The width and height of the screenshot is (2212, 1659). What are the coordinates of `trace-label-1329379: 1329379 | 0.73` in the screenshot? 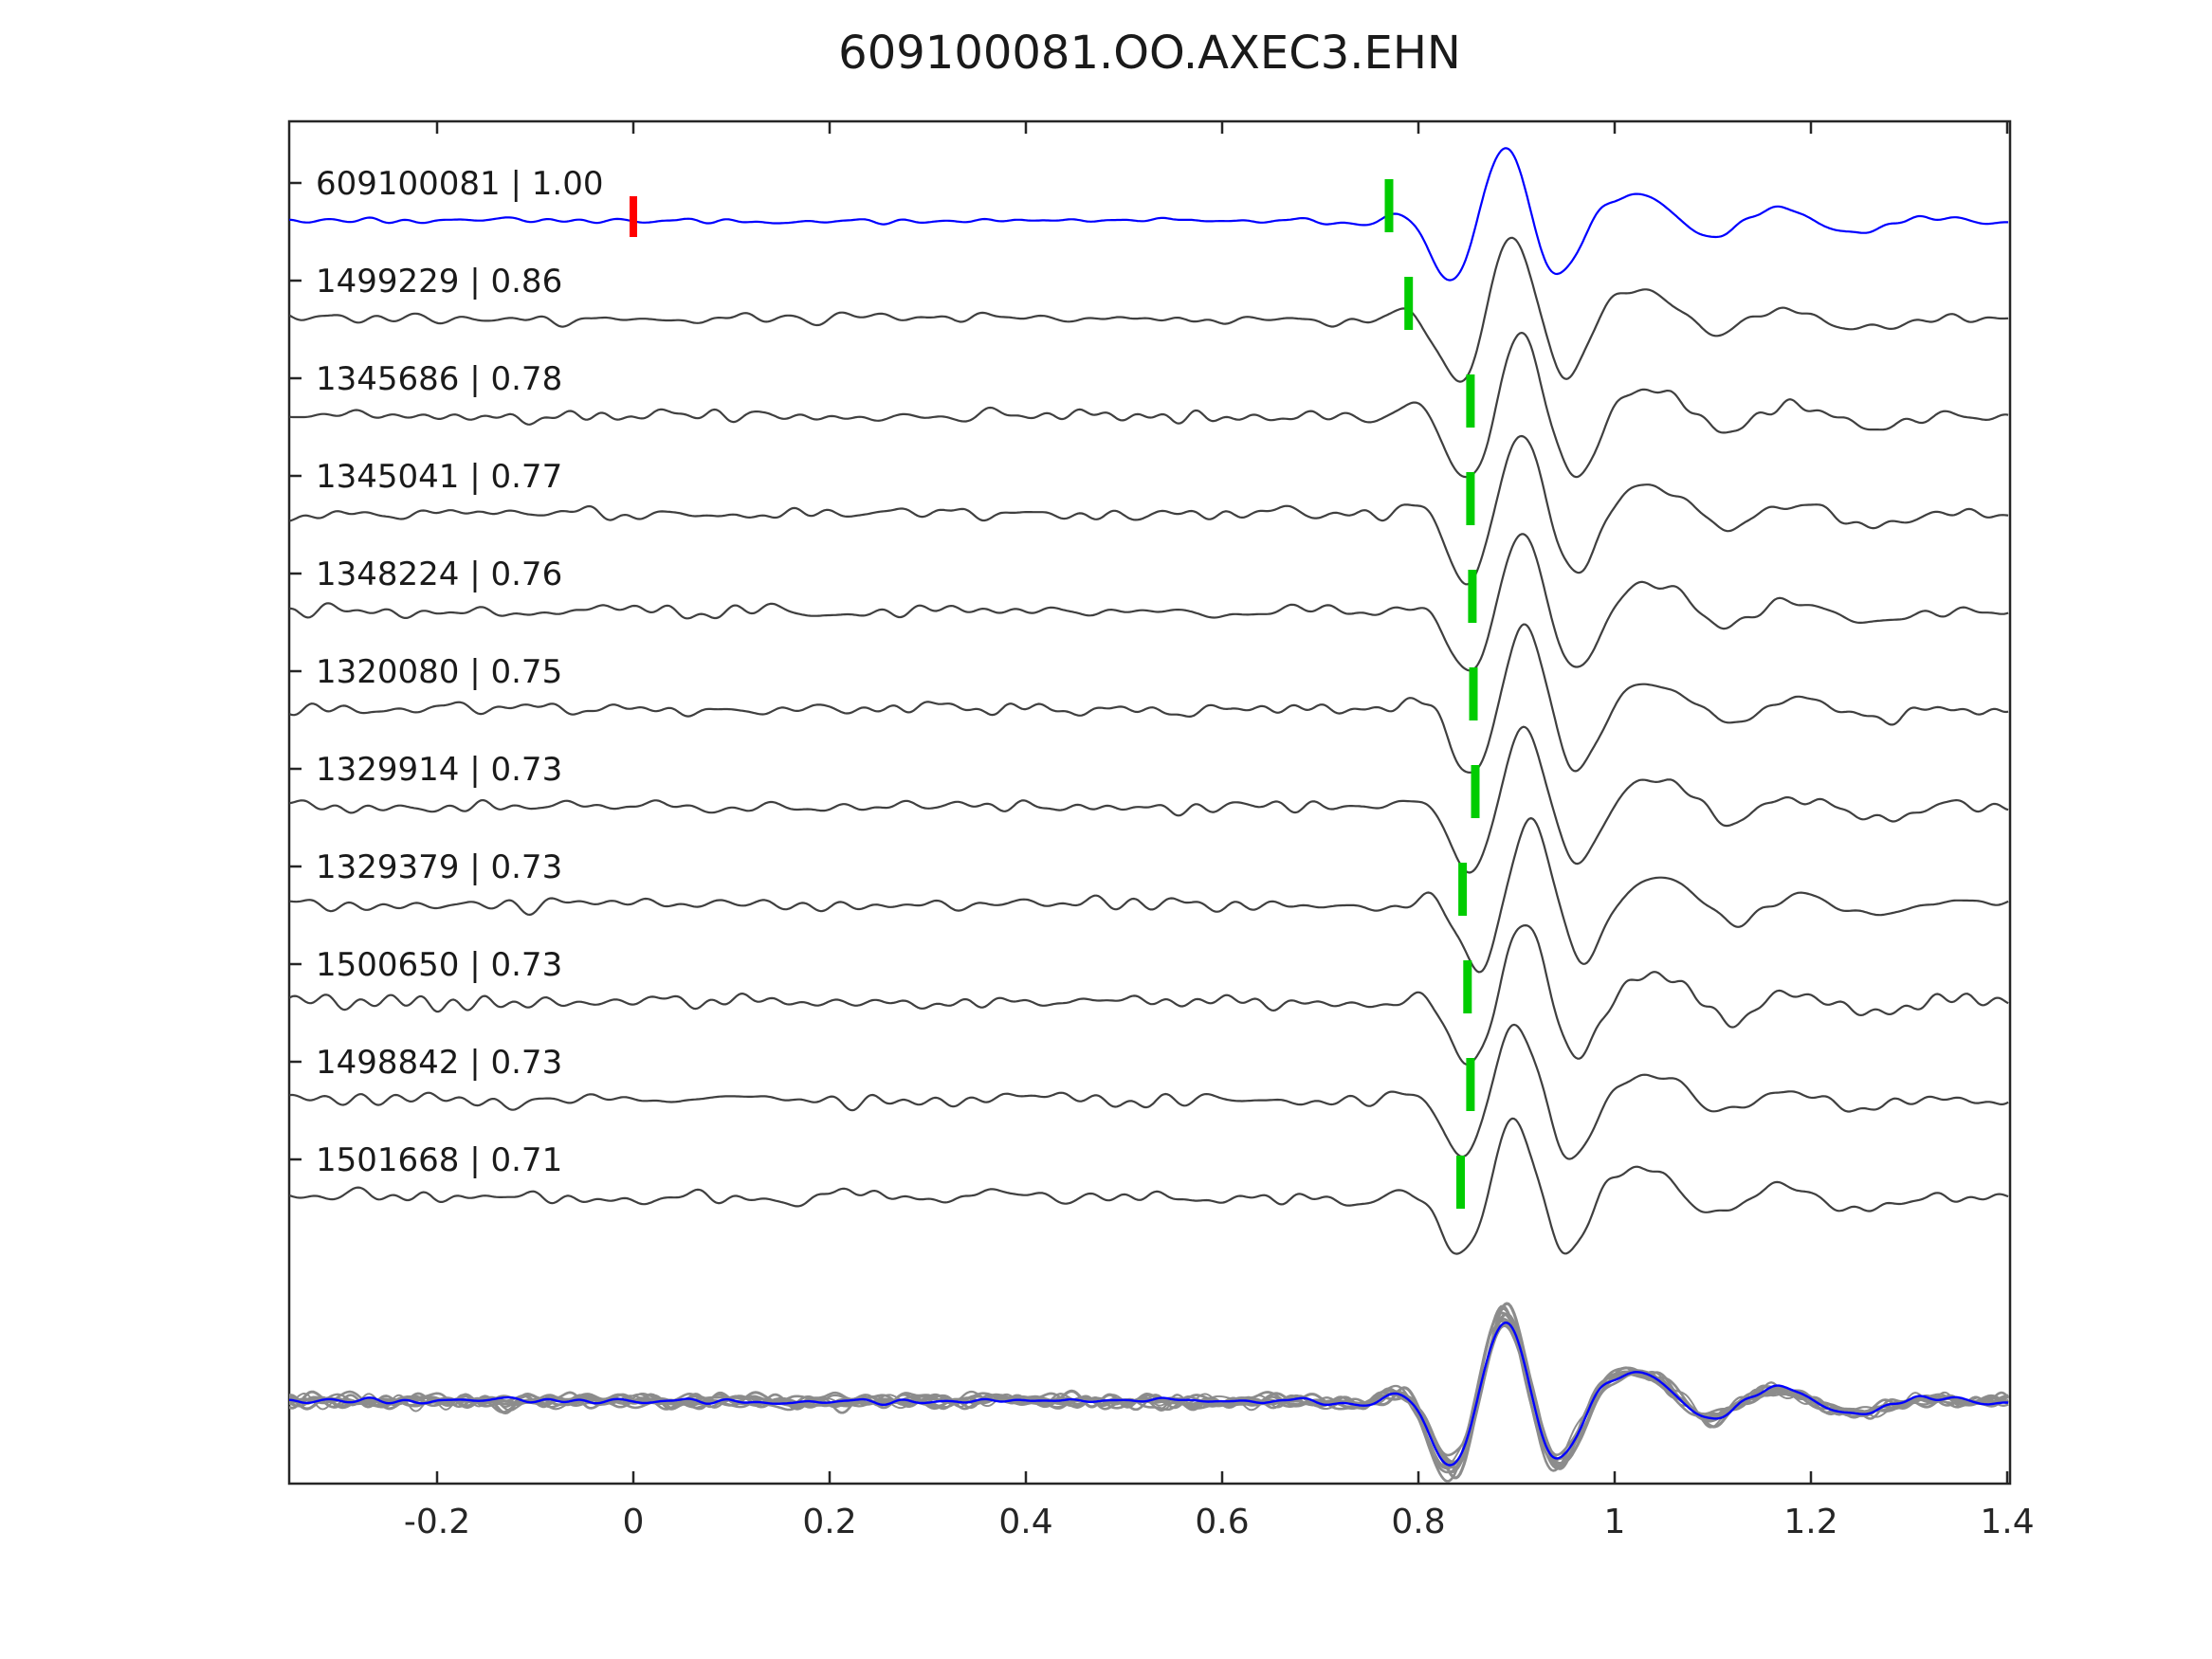 It's located at (439, 867).